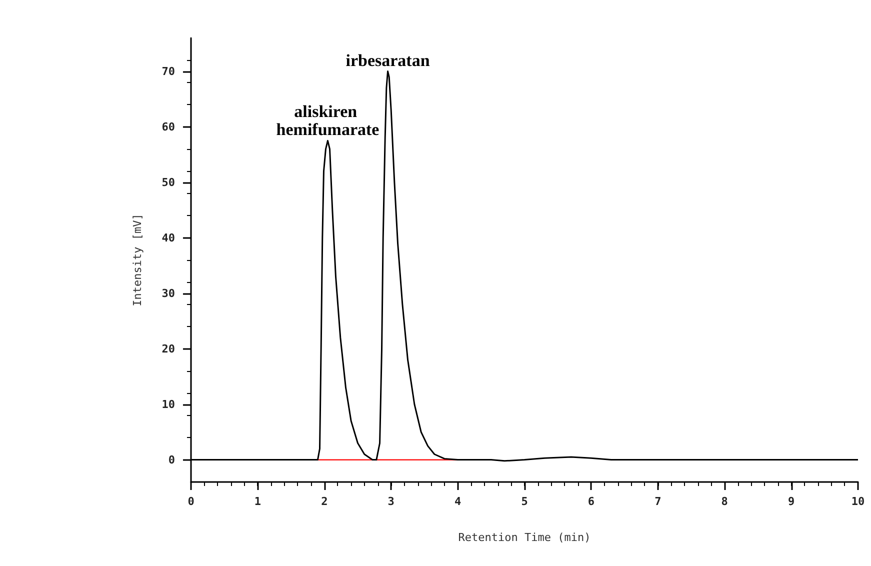 The height and width of the screenshot is (566, 871). I want to click on x-tick-label: 2, so click(324, 501).